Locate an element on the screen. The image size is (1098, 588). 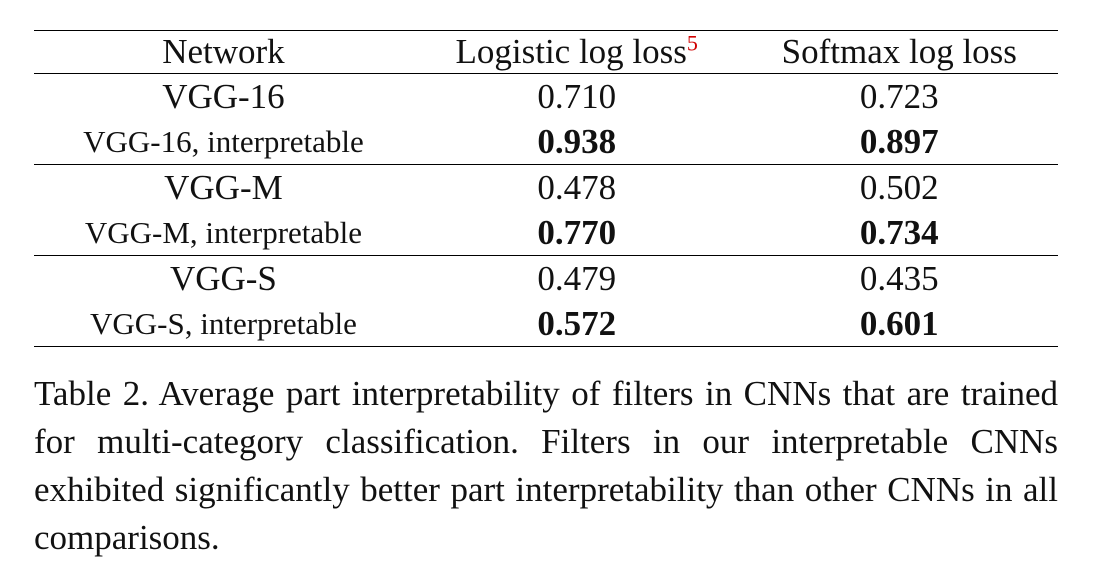
network-name: VGG-M, interpretable is located at coordinates (223, 232).